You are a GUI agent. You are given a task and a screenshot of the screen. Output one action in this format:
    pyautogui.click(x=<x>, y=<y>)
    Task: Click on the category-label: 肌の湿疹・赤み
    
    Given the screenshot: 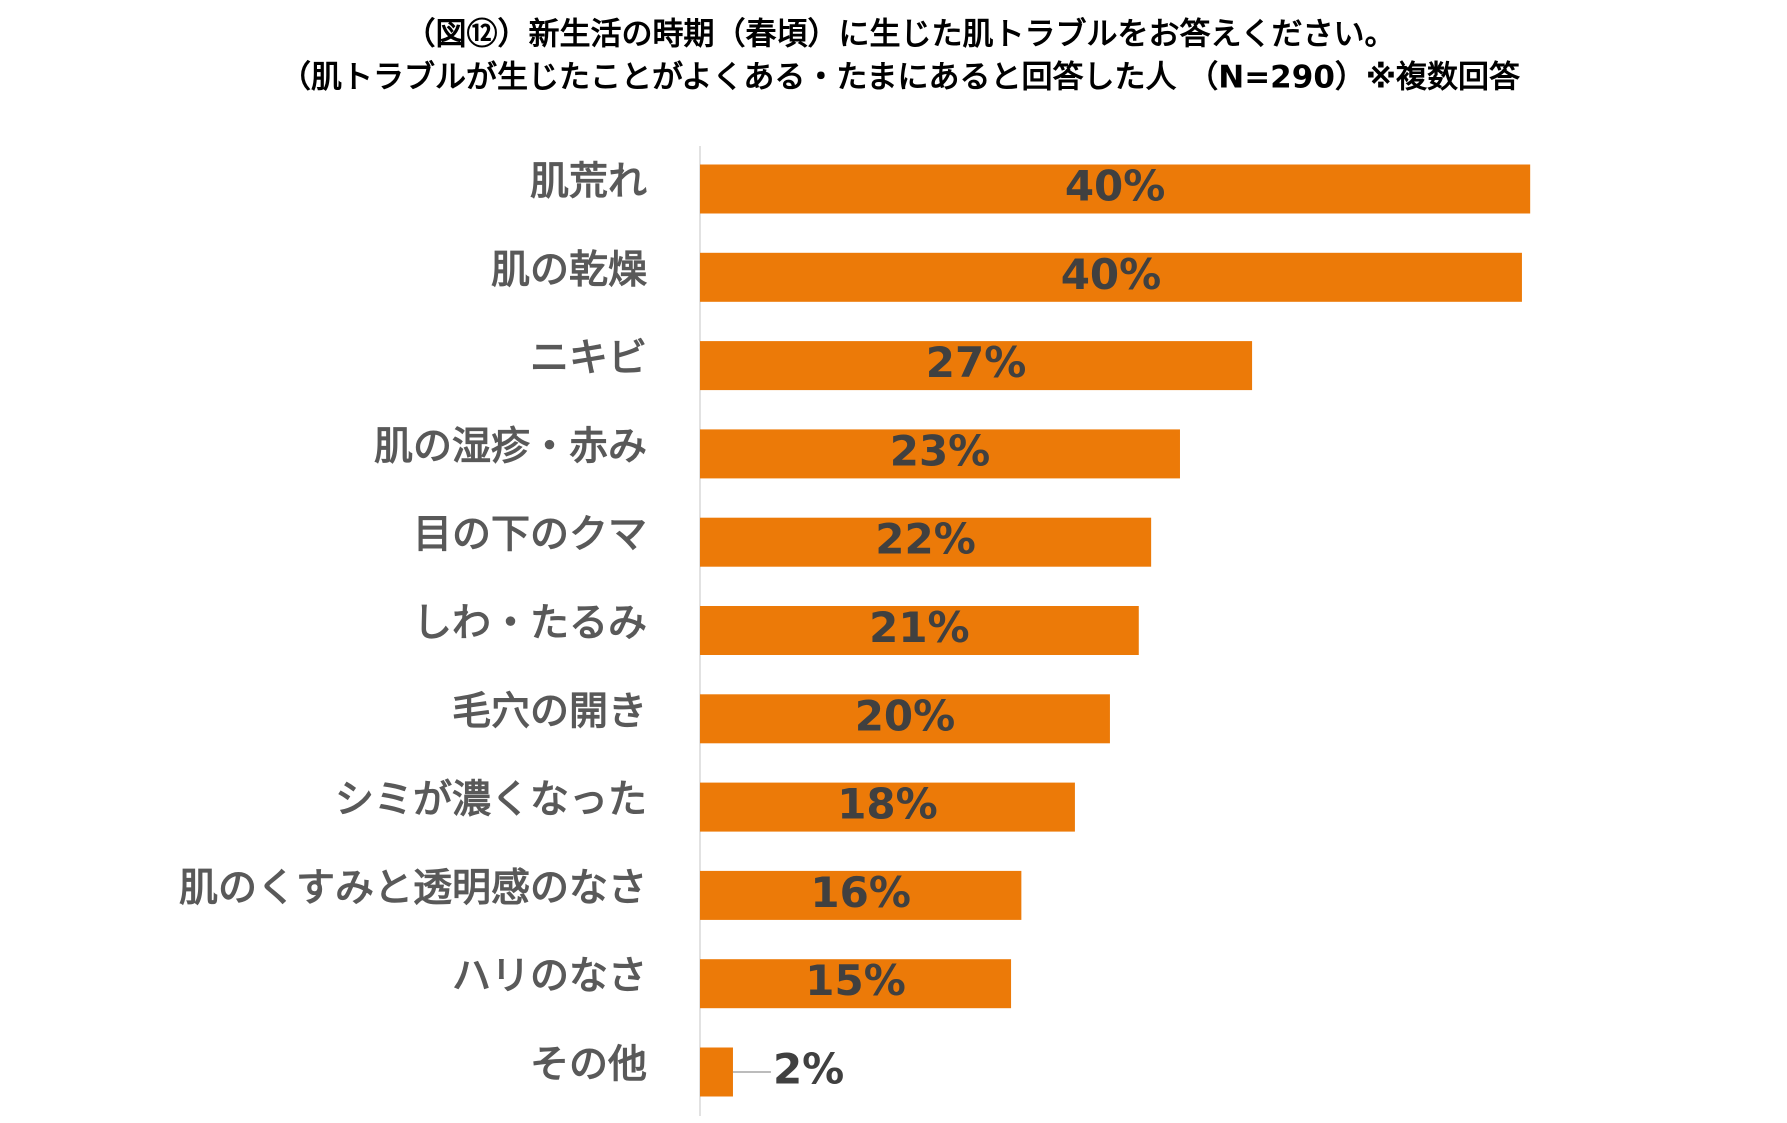 What is the action you would take?
    pyautogui.click(x=510, y=446)
    